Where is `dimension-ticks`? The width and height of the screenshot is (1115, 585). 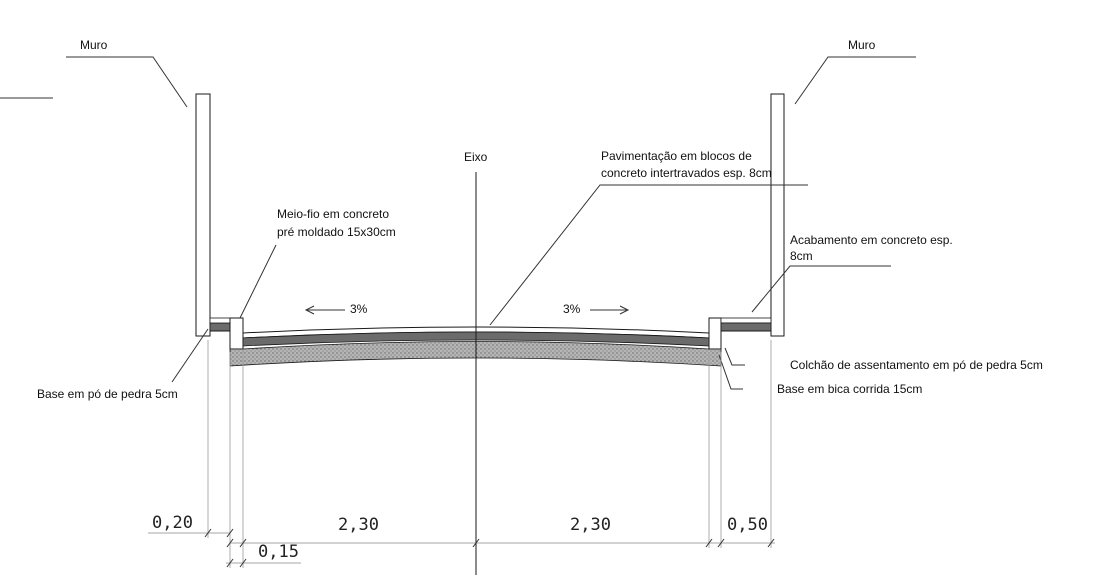 dimension-ticks is located at coordinates (489, 548).